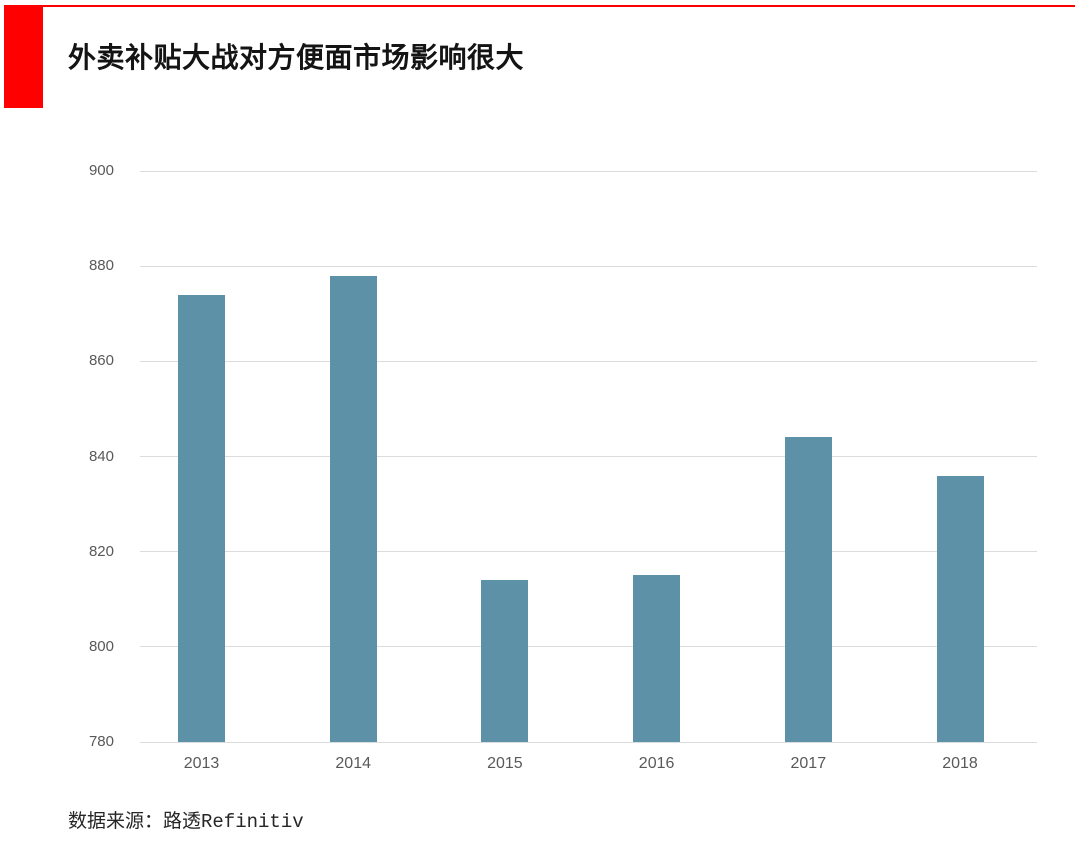 This screenshot has height=856, width=1080. I want to click on bar-2016, so click(657, 658).